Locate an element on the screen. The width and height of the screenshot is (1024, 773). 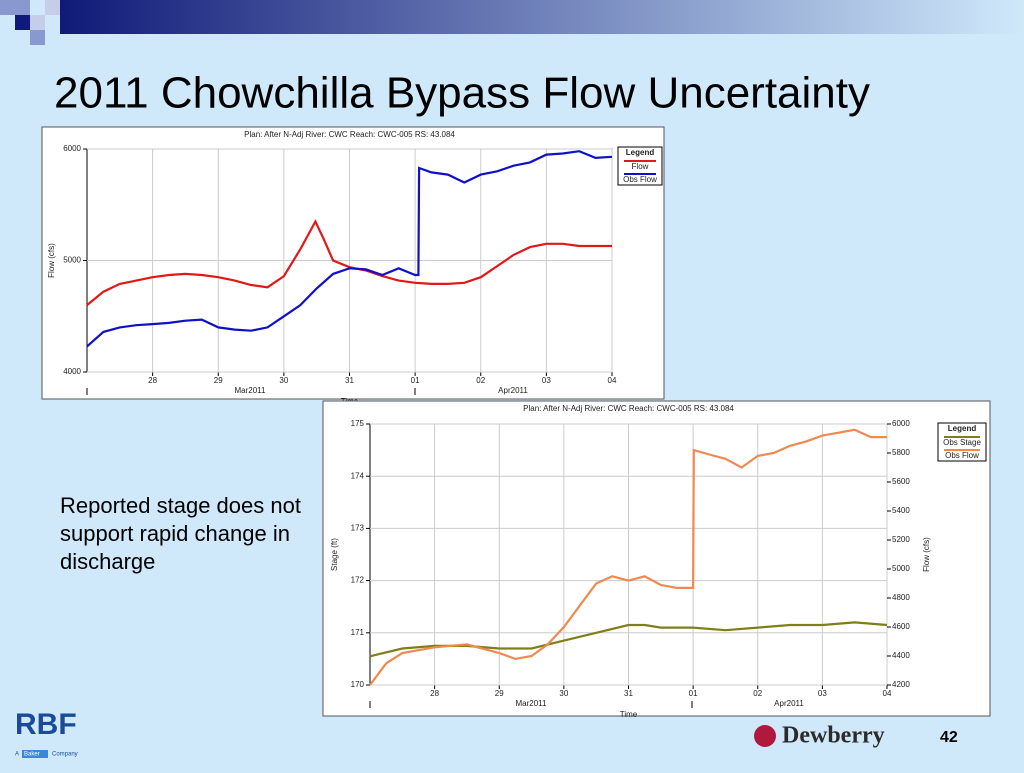
y-tick-label: 174 is located at coordinates (358, 475).